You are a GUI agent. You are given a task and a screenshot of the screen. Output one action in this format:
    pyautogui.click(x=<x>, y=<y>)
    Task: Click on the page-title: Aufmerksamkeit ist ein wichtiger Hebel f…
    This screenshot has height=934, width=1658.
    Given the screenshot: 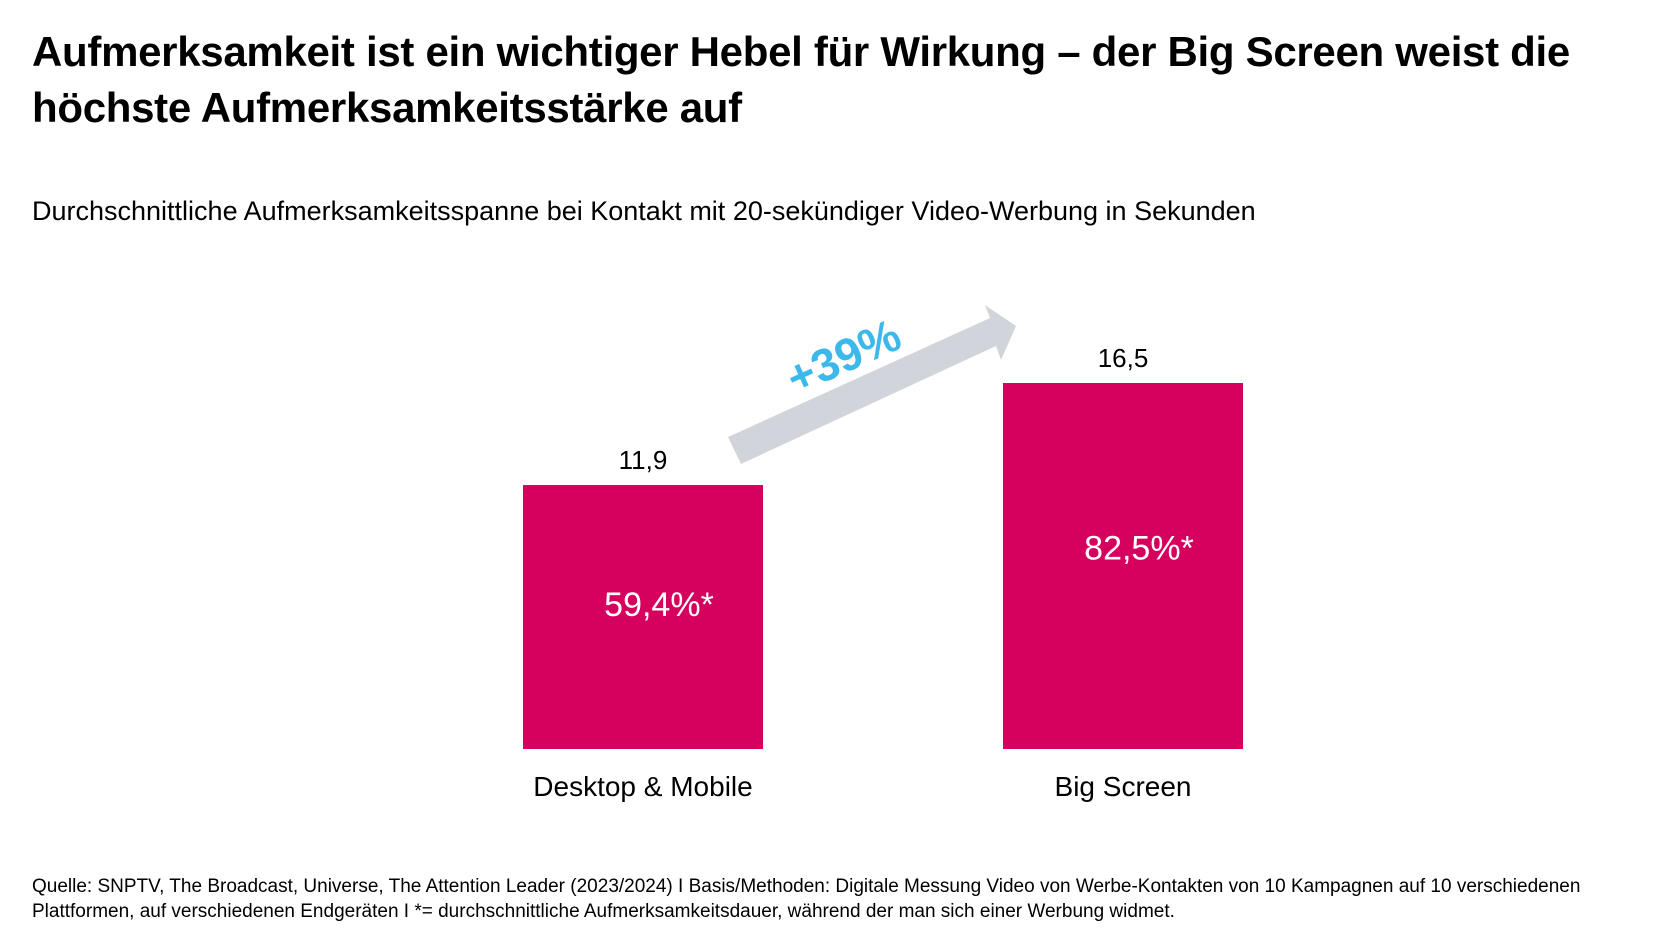 What is the action you would take?
    pyautogui.click(x=801, y=79)
    